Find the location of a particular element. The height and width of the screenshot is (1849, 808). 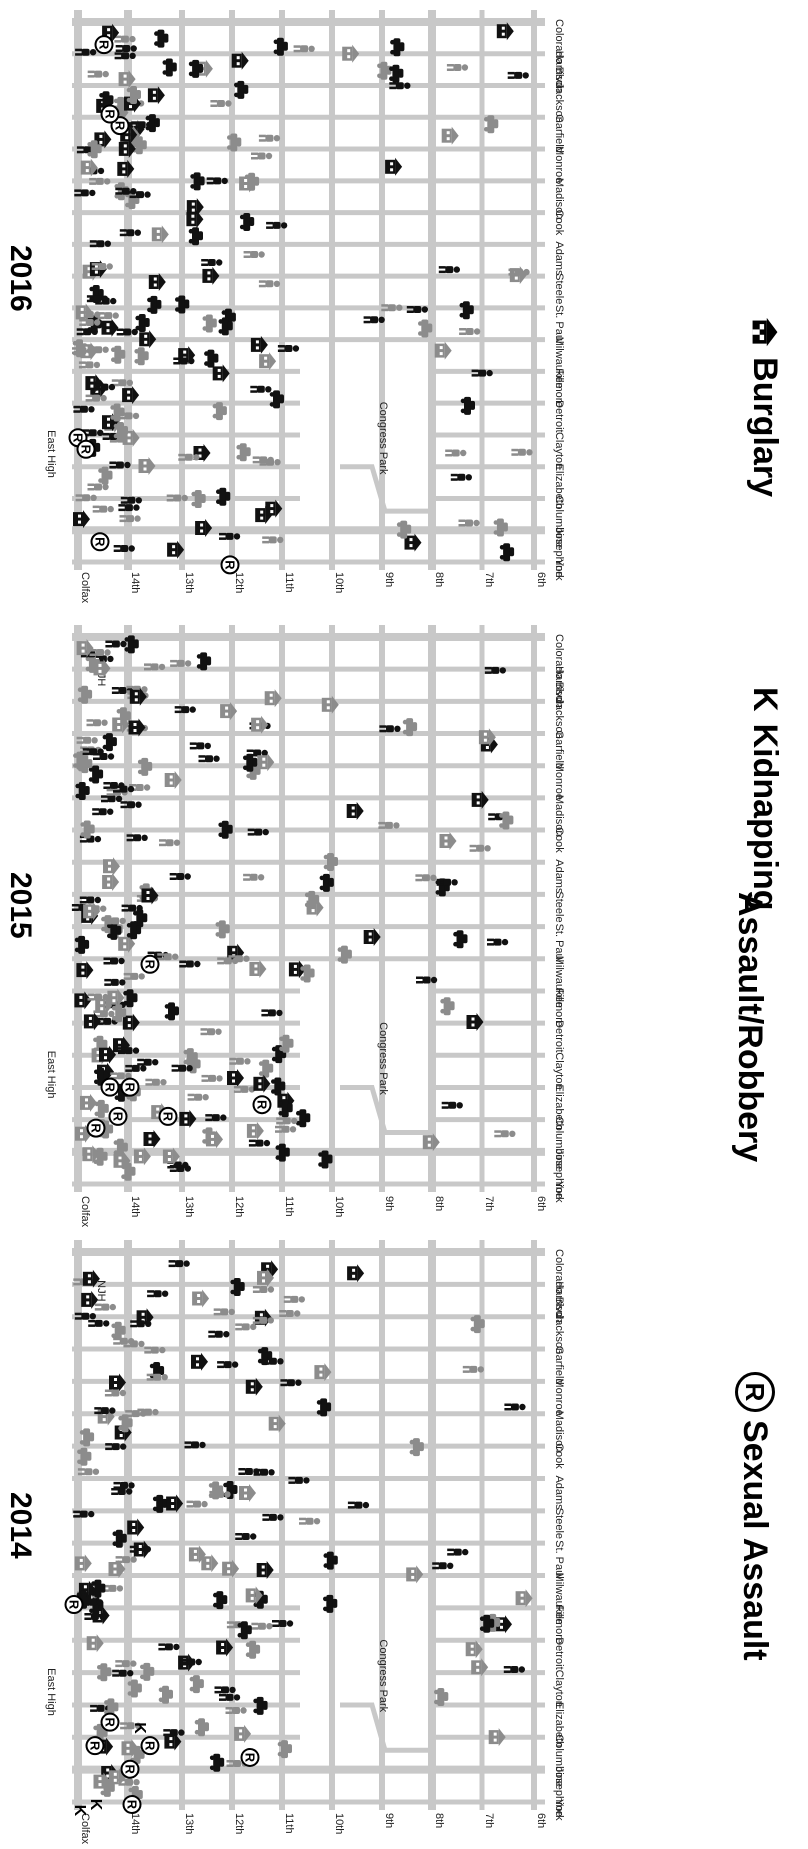

svg-text: K is located at coordinates (95, 1805).